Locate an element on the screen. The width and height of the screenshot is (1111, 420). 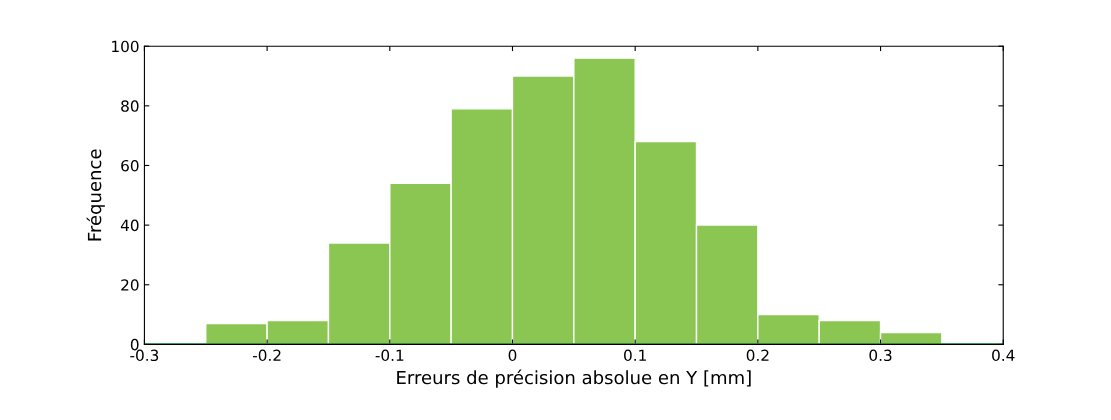
x-tick-label: -0.1 is located at coordinates (389, 355).